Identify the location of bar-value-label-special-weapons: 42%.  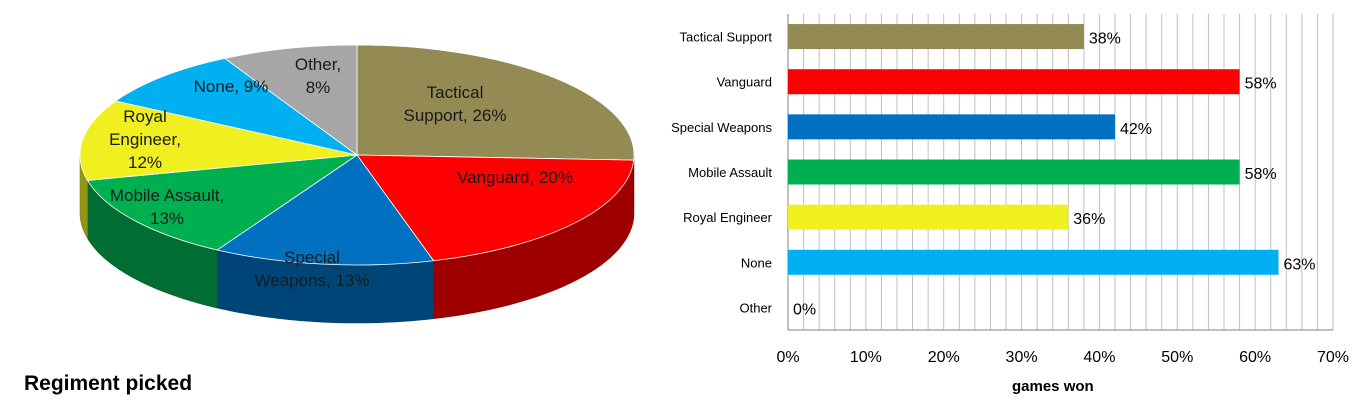
(1136, 129).